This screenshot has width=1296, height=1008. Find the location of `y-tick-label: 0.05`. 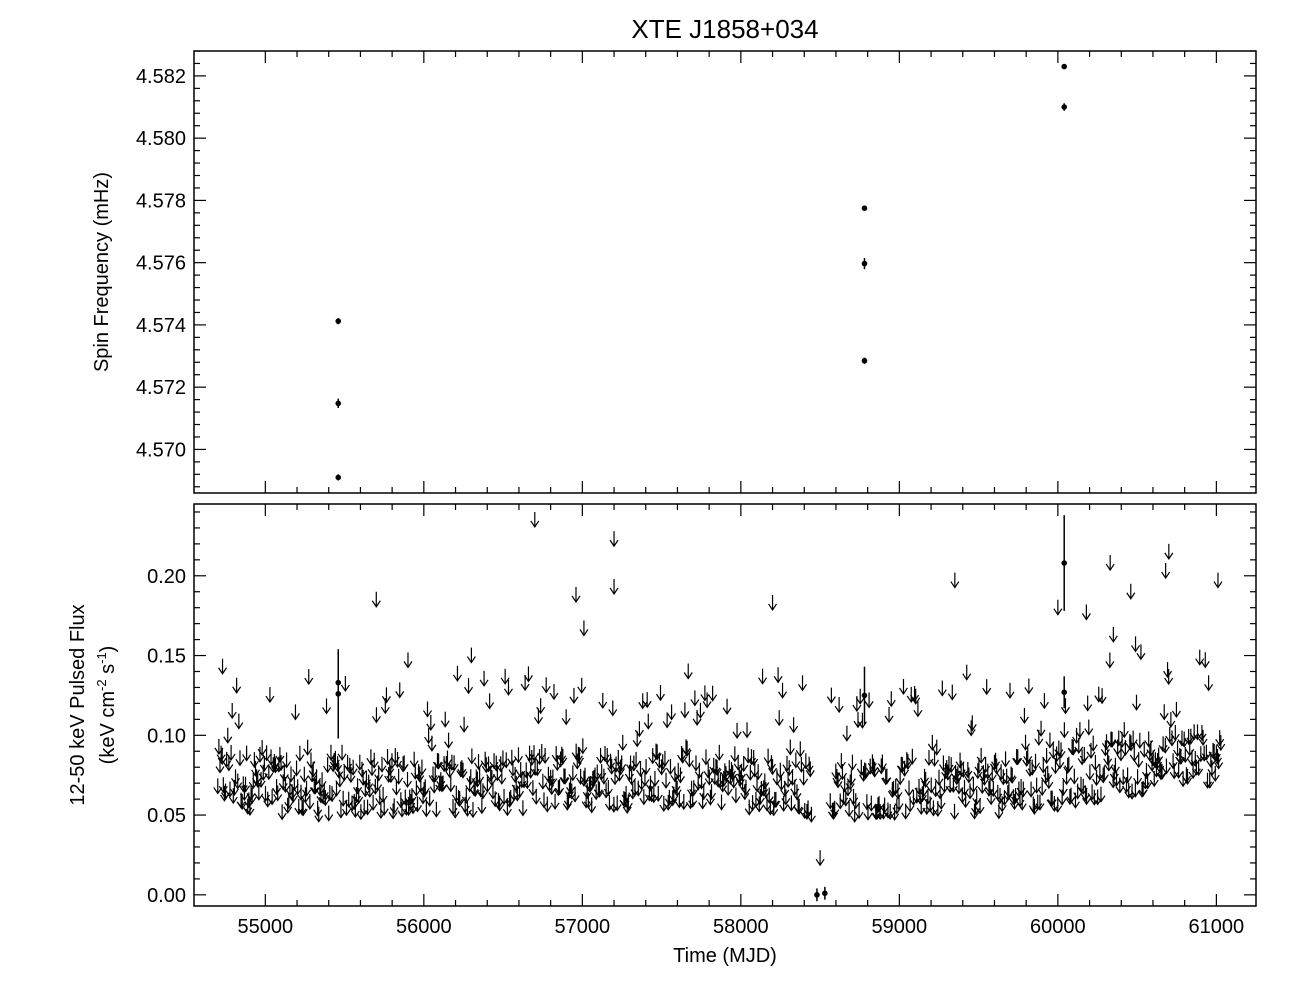

y-tick-label: 0.05 is located at coordinates (166, 816).